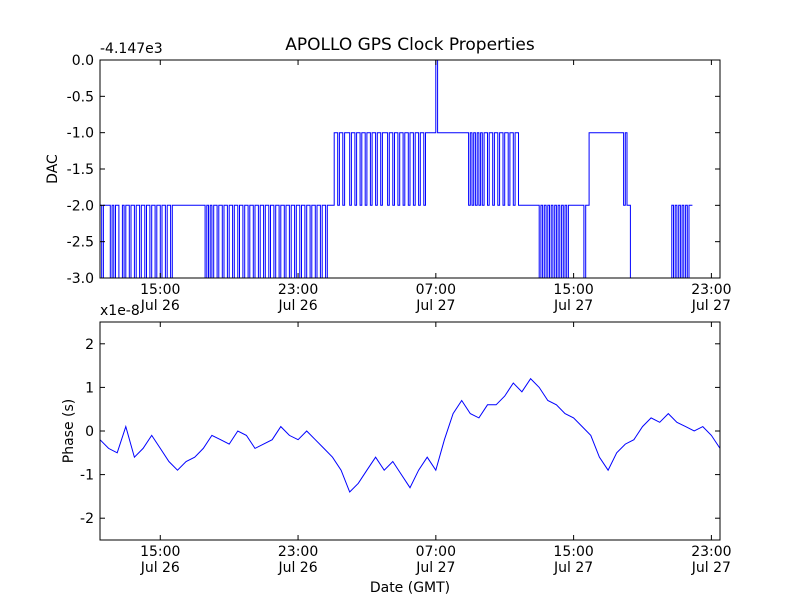 Image resolution: width=800 pixels, height=600 pixels. What do you see at coordinates (80, 206) in the screenshot?
I see `y-tick-label: -2.0` at bounding box center [80, 206].